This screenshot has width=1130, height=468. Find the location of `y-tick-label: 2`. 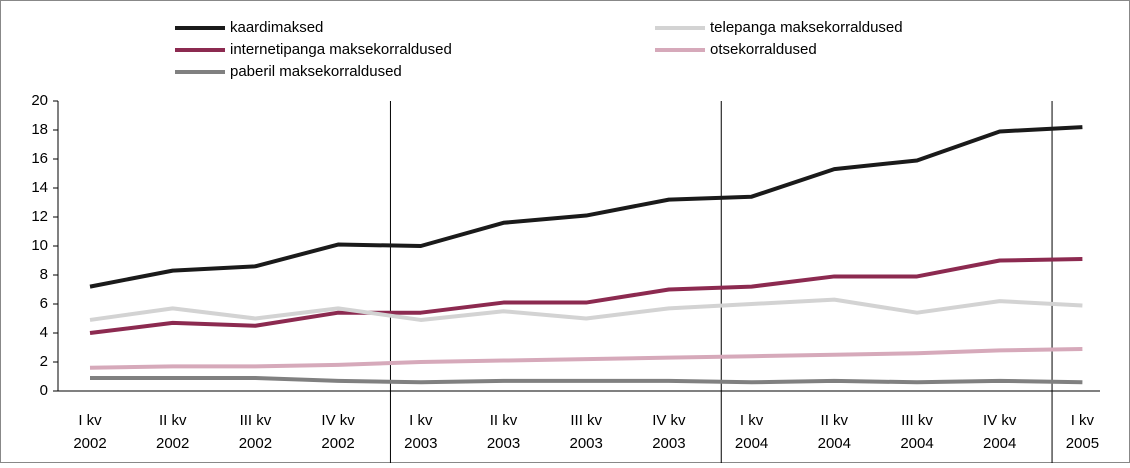

y-tick-label: 2 is located at coordinates (44, 361).